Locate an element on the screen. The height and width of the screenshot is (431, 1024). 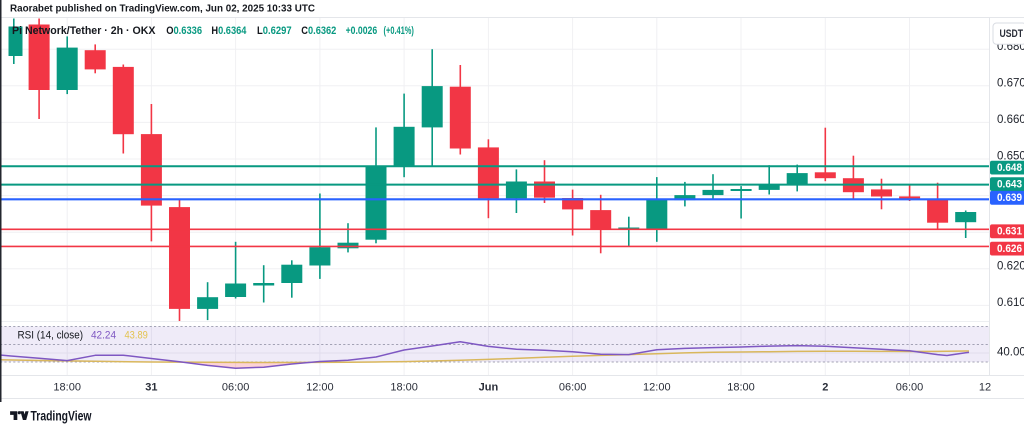
svg-text: 2 is located at coordinates (825, 388).